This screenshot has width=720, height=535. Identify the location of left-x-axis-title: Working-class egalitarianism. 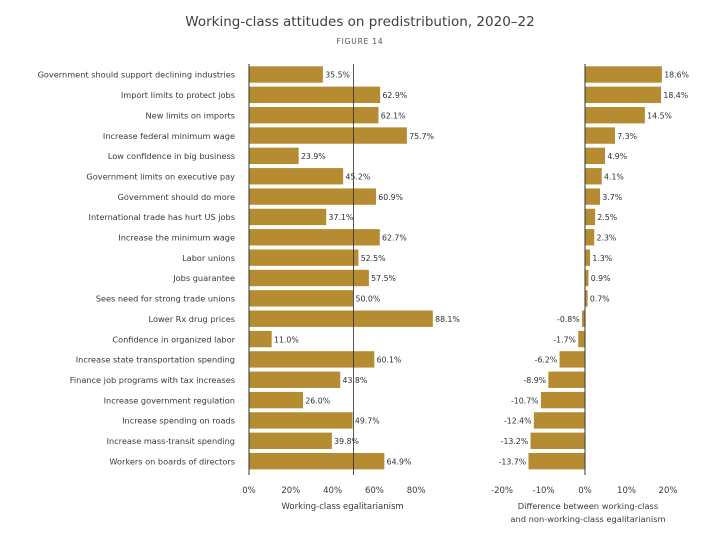
(343, 507).